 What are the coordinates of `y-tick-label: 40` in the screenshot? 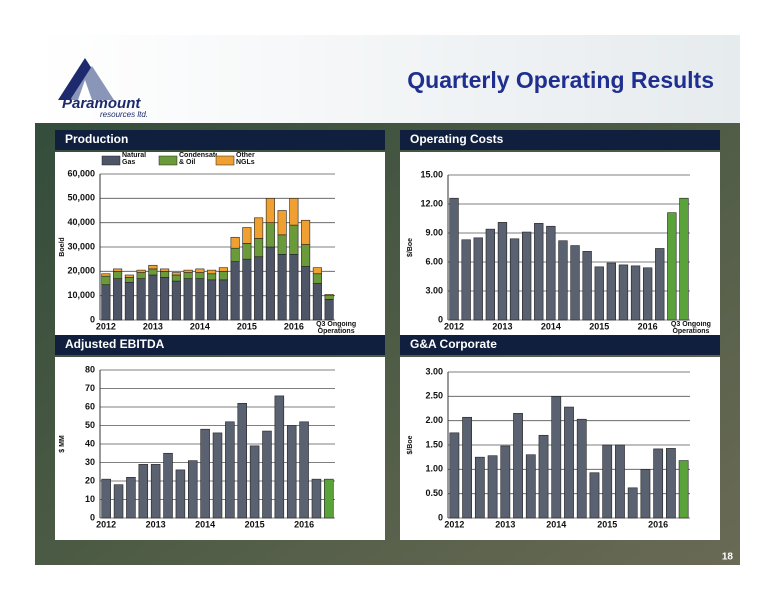 It's located at (90, 443).